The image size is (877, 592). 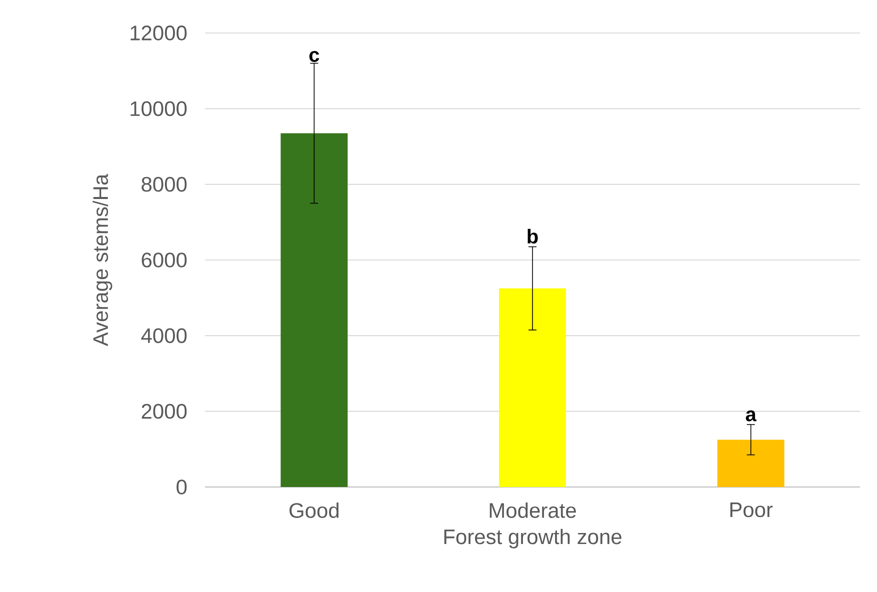 What do you see at coordinates (533, 538) in the screenshot?
I see `x-axis-title: Forest growth zone` at bounding box center [533, 538].